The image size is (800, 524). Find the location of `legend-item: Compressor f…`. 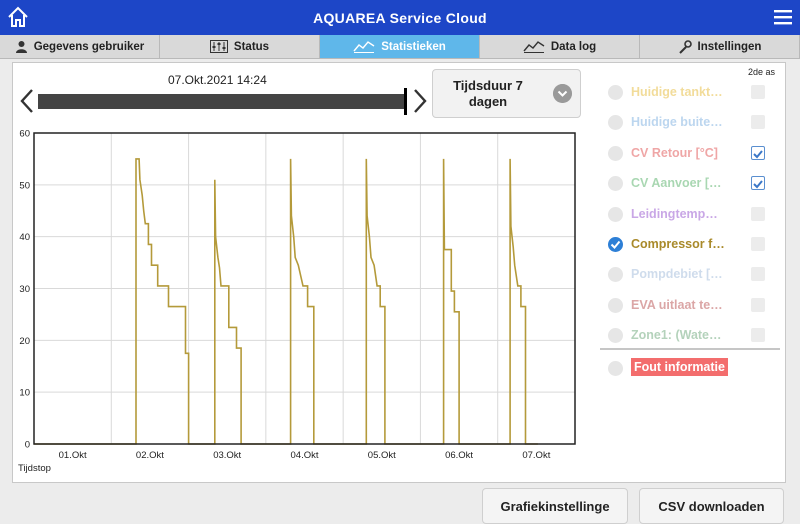

legend-item: Compressor f… is located at coordinates (690, 244).